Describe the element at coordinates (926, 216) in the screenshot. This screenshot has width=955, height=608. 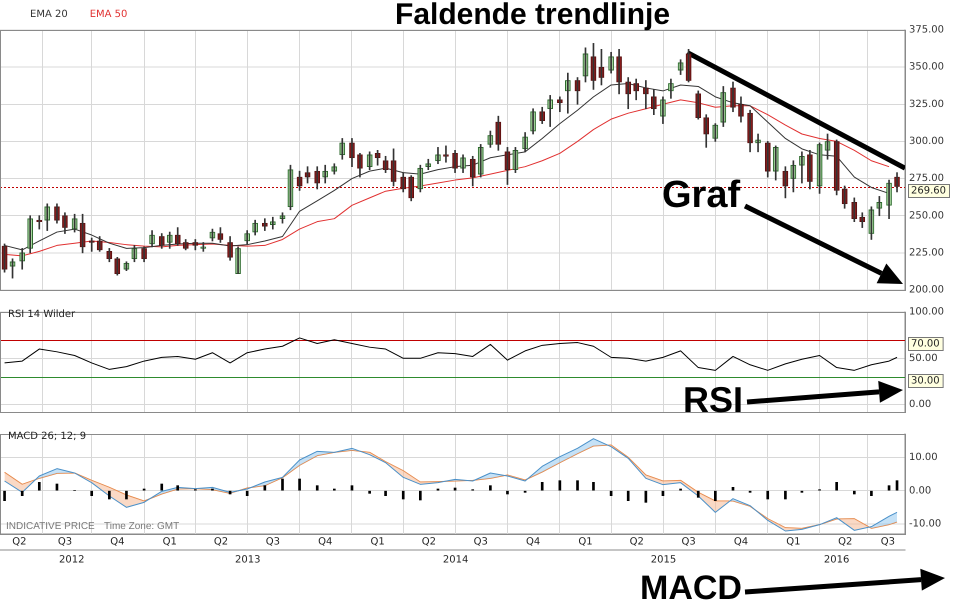
I see `y-tick-label: 250.00` at that location.